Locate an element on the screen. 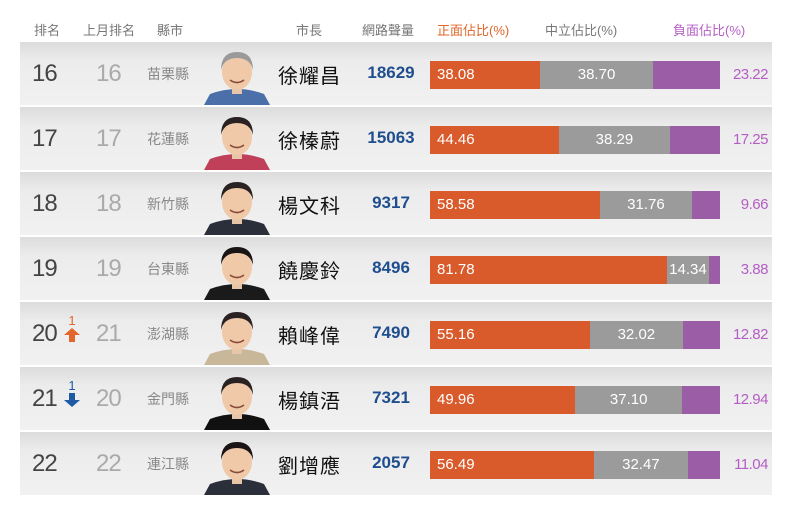  online-volume: 7490 is located at coordinates (391, 332).